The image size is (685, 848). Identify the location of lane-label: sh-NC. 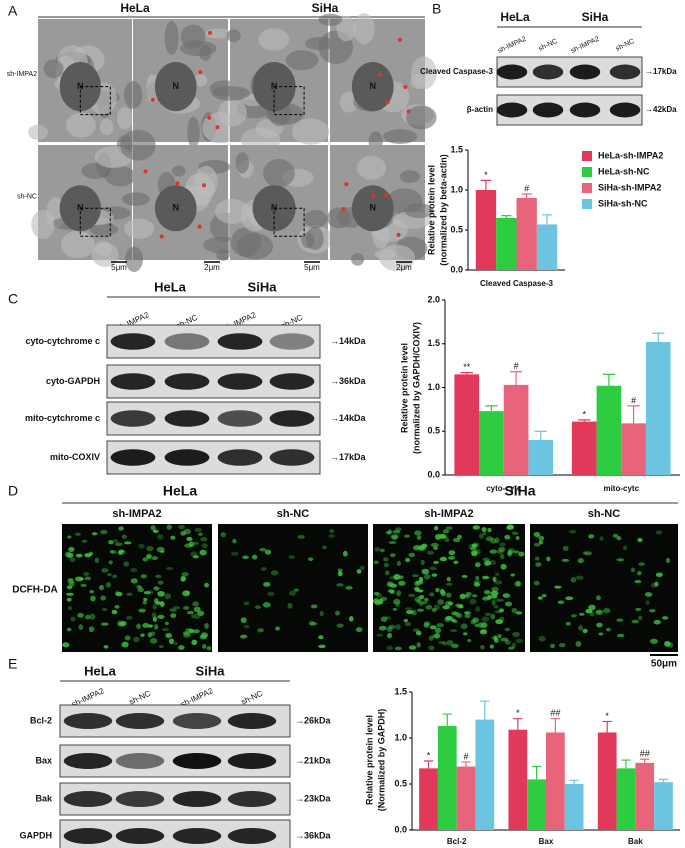
(625, 45).